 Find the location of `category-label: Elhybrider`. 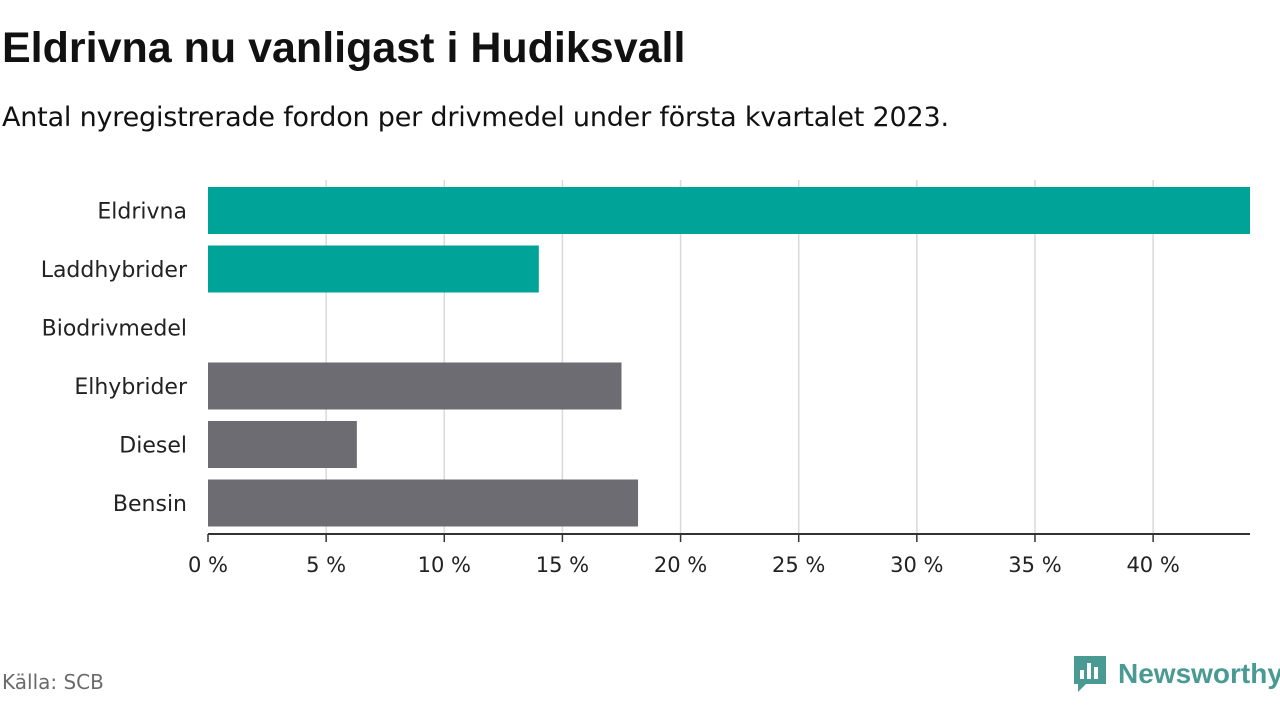

category-label: Elhybrider is located at coordinates (131, 387).